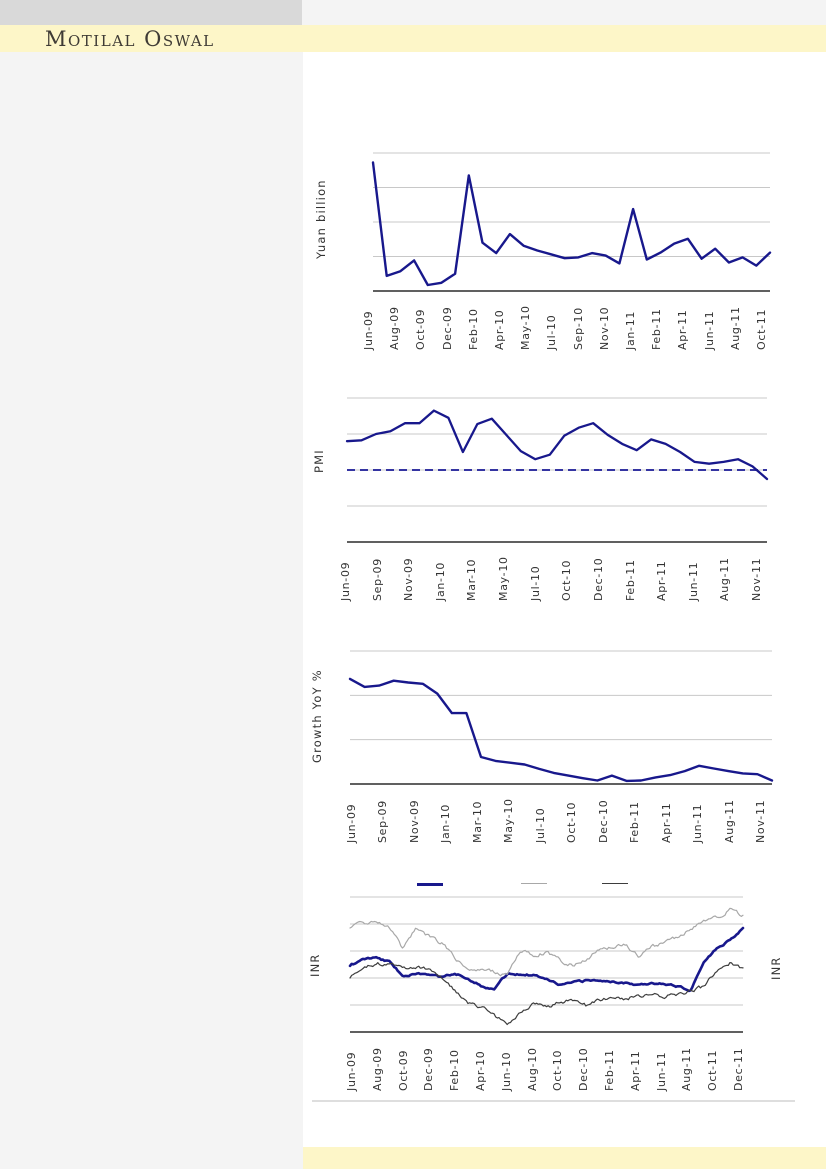  I want to click on top-bar-right, so click(564, 12).